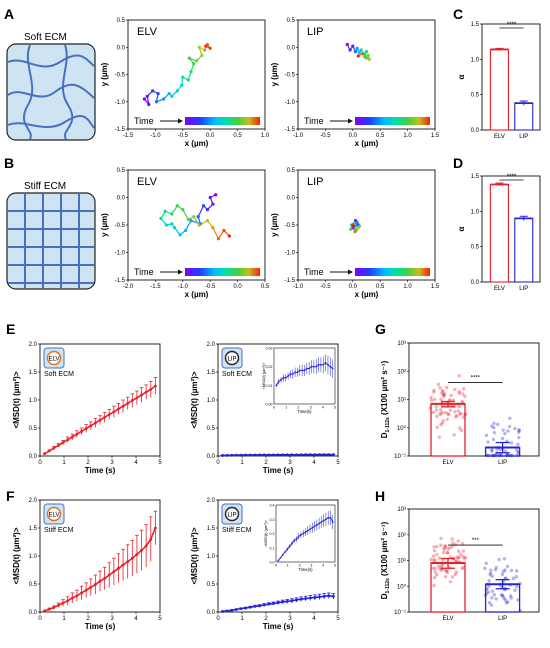 This screenshot has width=550, height=648. Describe the element at coordinates (380, 329) in the screenshot. I see `panel-label-g: G` at that location.